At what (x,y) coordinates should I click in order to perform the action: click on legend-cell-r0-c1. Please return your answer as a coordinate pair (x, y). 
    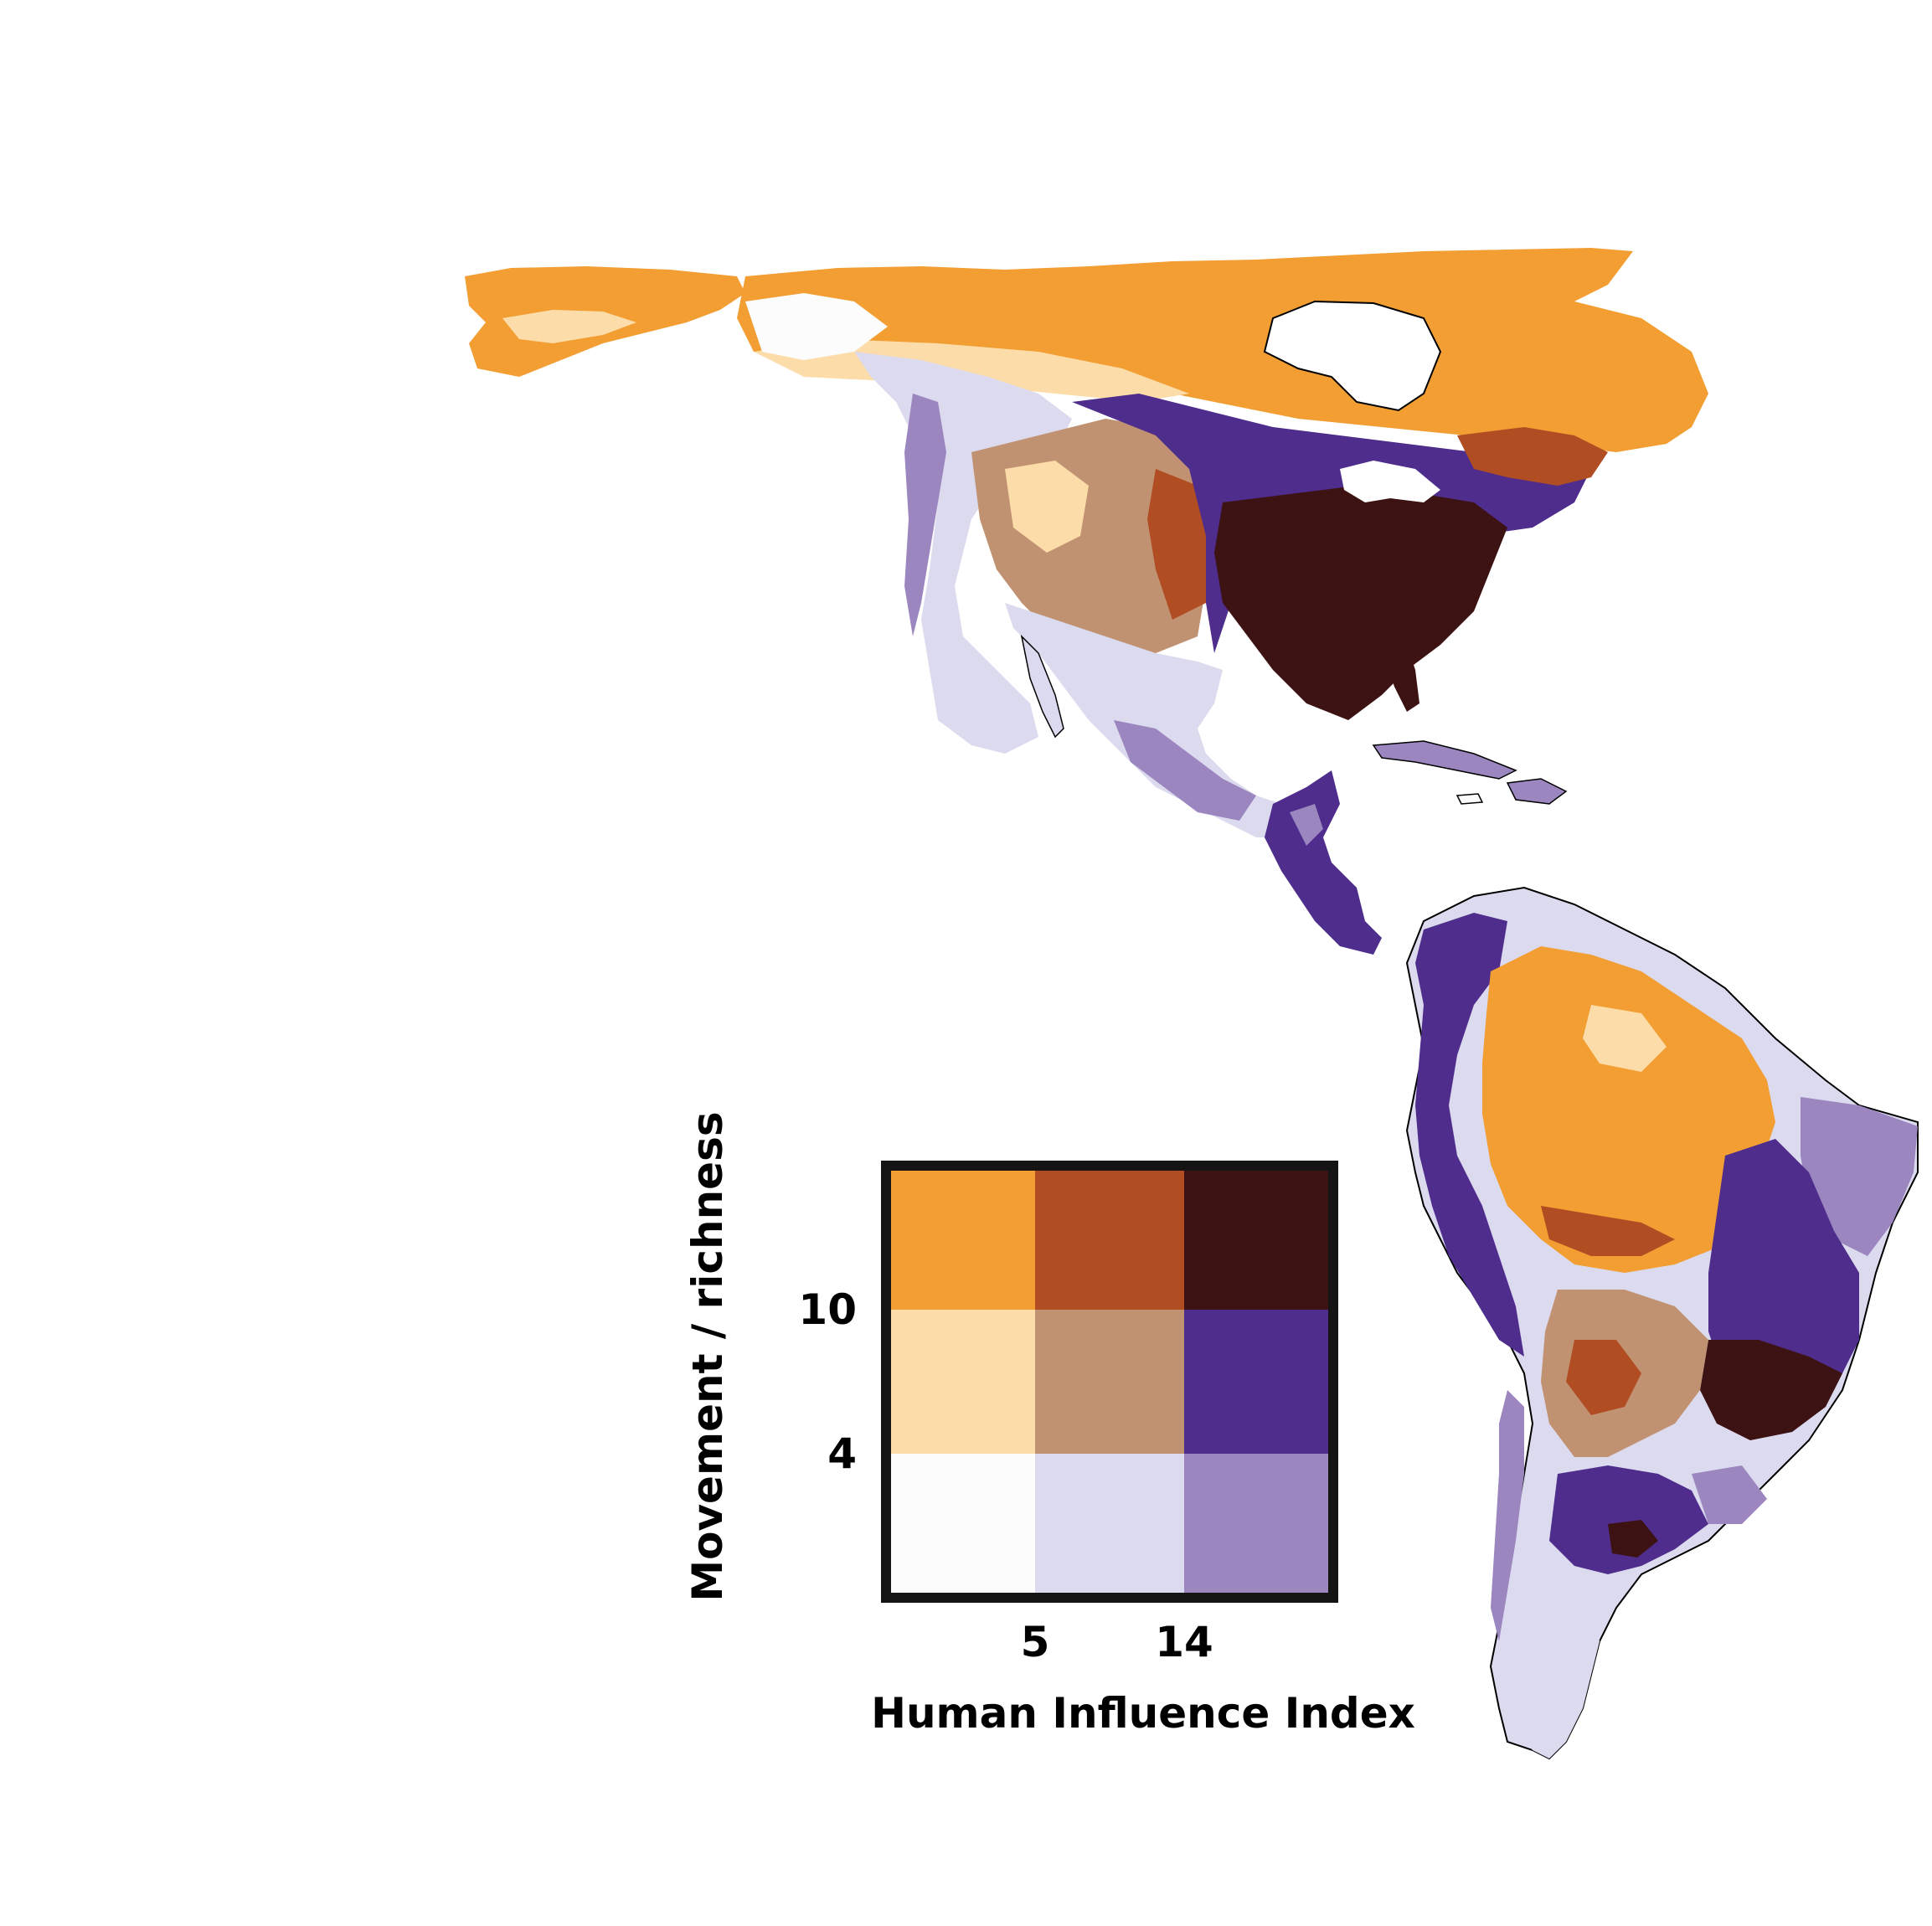
    Looking at the image, I should click on (1109, 1238).